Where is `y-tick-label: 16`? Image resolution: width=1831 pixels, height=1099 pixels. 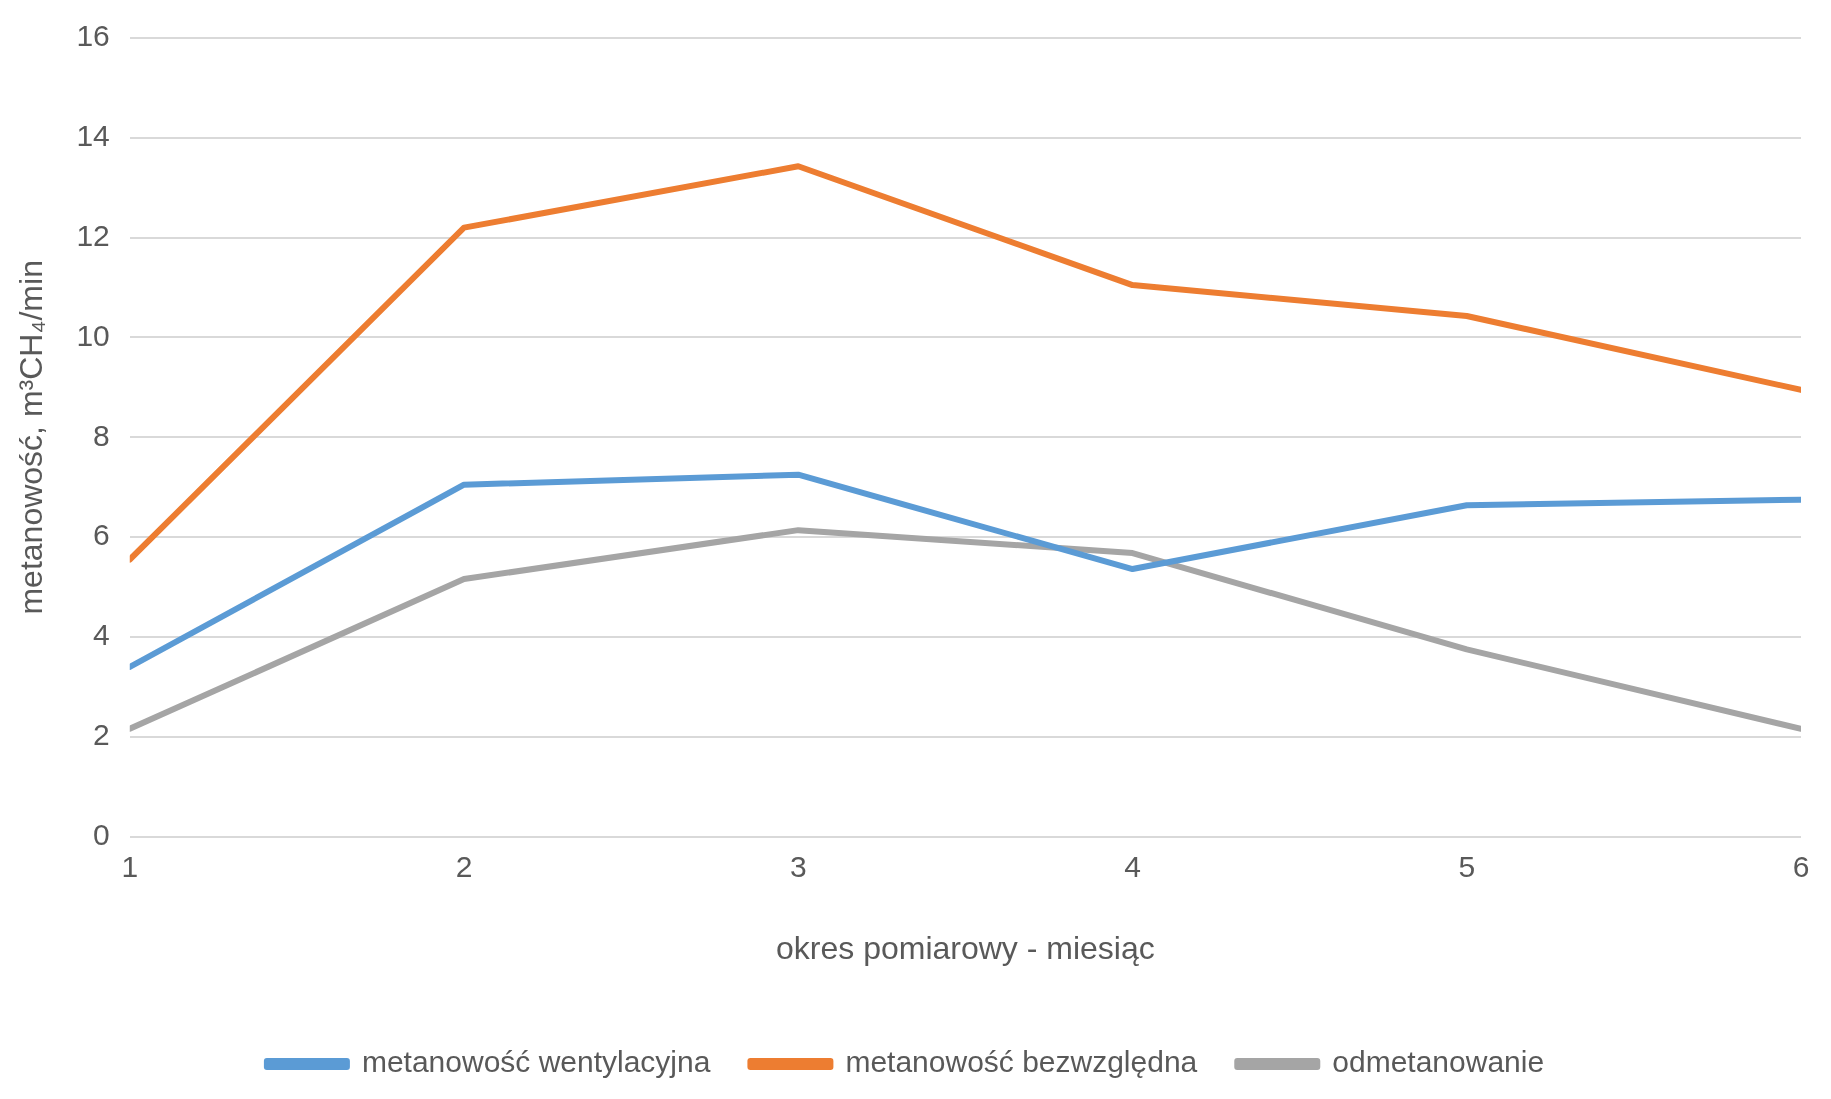 y-tick-label: 16 is located at coordinates (93, 36).